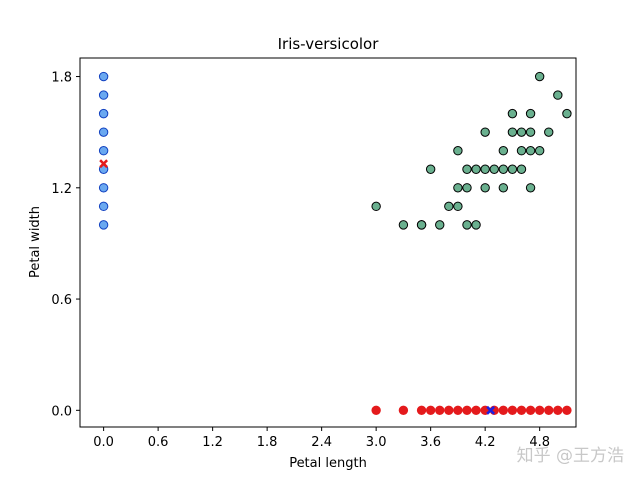 The image size is (640, 480). I want to click on y-axis-ticks: 0.0 0.6 1.2 1.8, so click(65, 245).